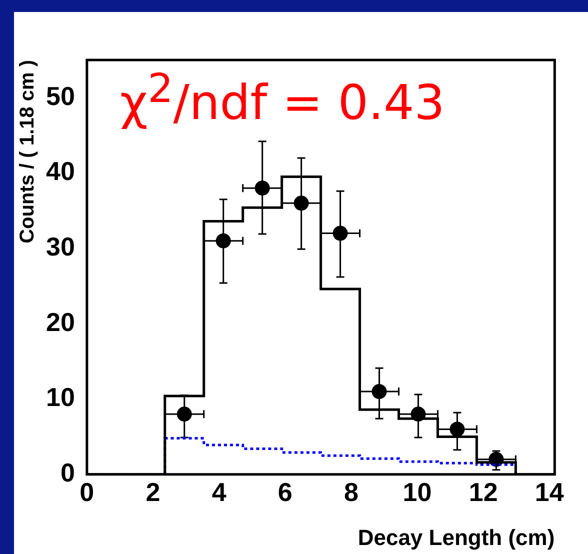 This screenshot has height=554, width=588. What do you see at coordinates (219, 492) in the screenshot?
I see `x-tick-label: 4` at bounding box center [219, 492].